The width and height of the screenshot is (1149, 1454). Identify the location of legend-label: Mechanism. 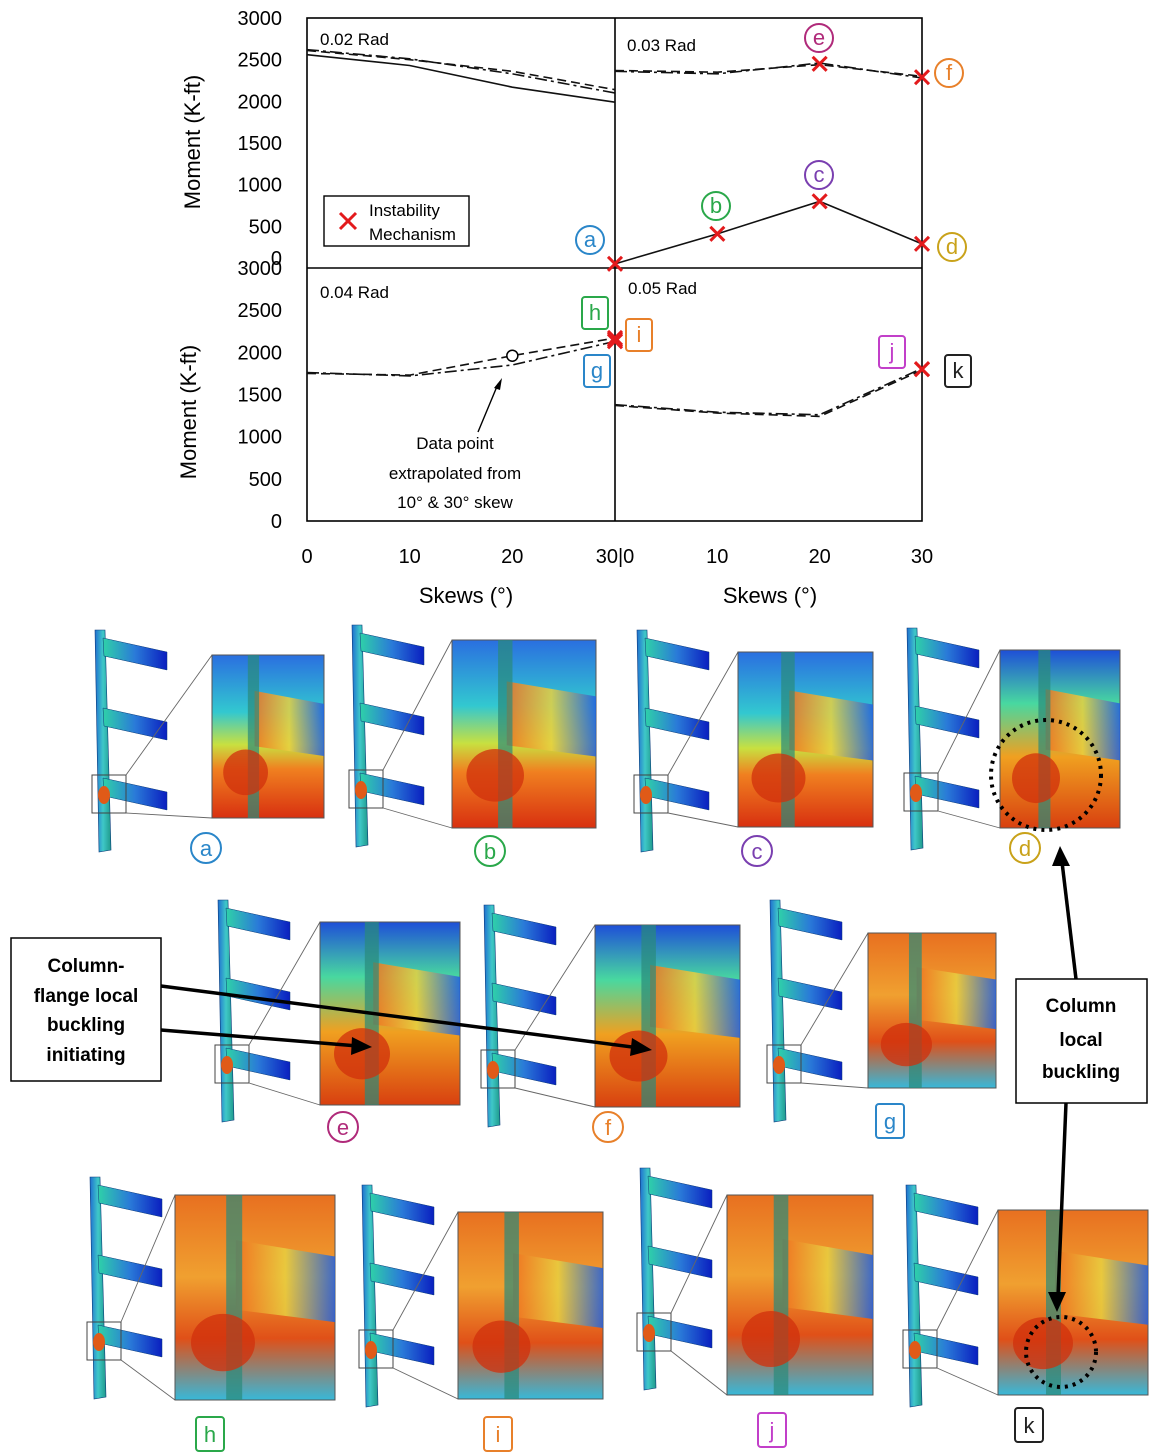
(412, 234).